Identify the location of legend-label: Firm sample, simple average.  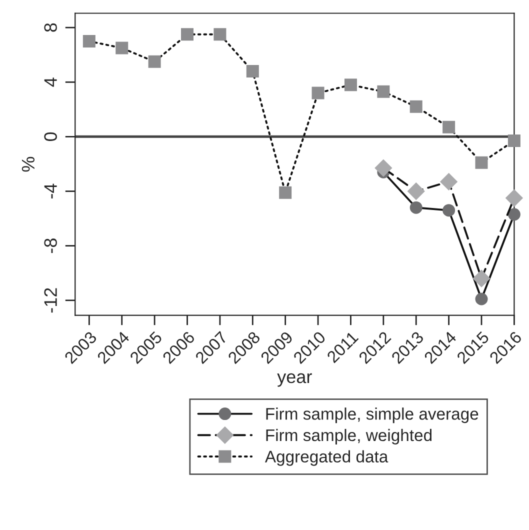
(372, 416).